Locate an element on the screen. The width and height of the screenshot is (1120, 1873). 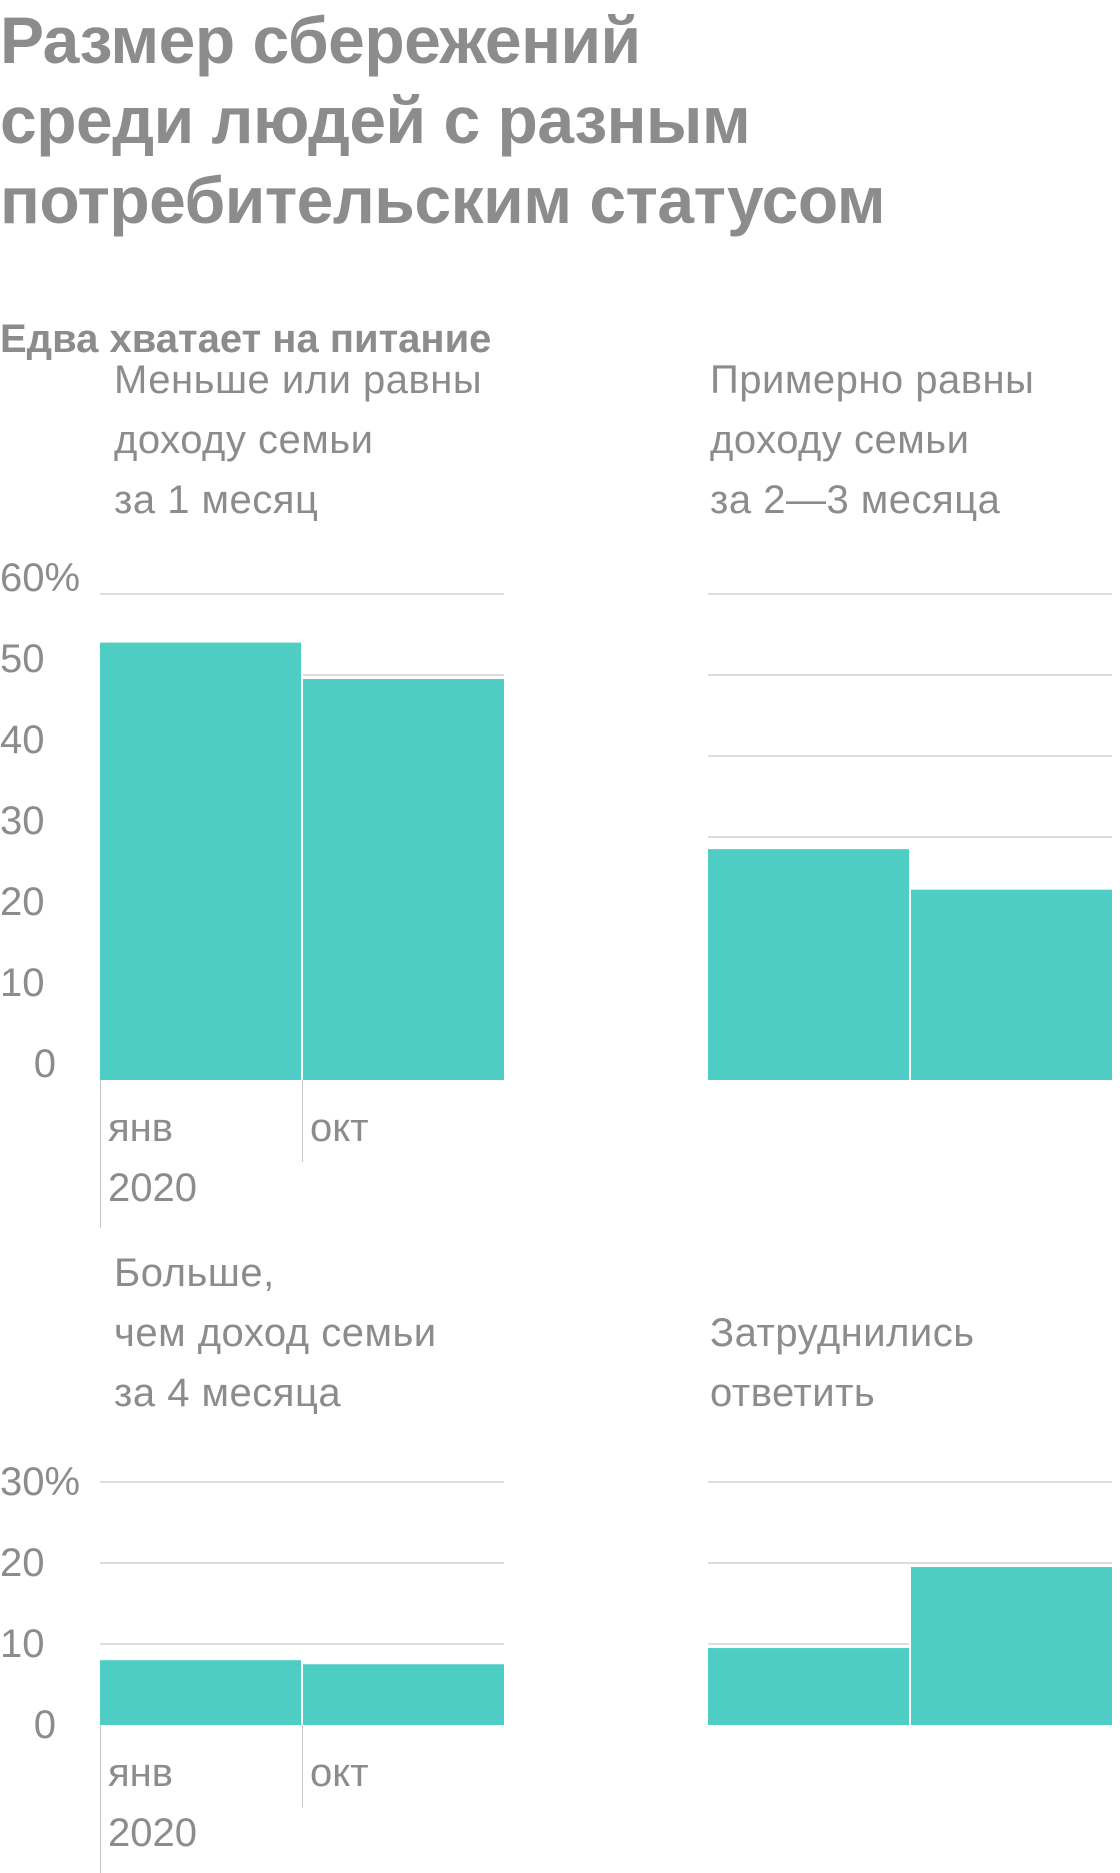
panel-title: Примерно равны доходу семьи за 2—3 месяца is located at coordinates (872, 440).